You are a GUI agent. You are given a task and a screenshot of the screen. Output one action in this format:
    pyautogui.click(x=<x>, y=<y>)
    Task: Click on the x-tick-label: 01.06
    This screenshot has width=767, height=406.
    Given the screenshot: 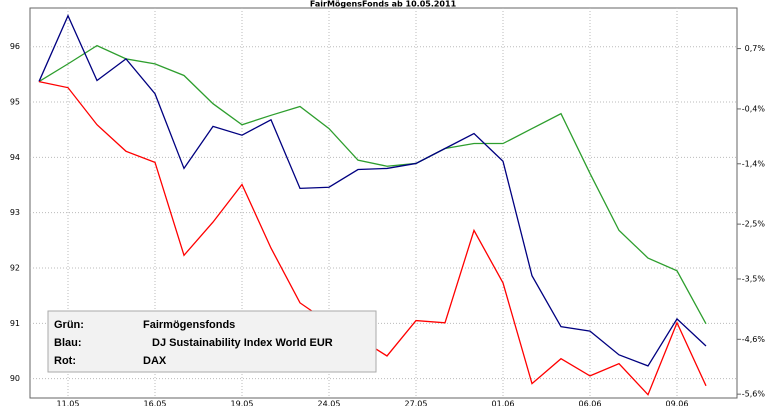 What is the action you would take?
    pyautogui.click(x=503, y=403)
    